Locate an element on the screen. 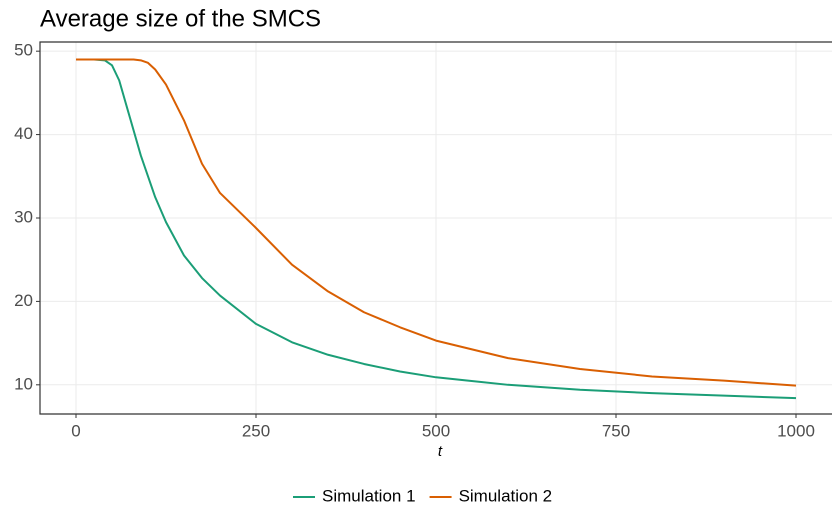 The width and height of the screenshot is (833, 517). x-tick-label: 1000 is located at coordinates (796, 430).